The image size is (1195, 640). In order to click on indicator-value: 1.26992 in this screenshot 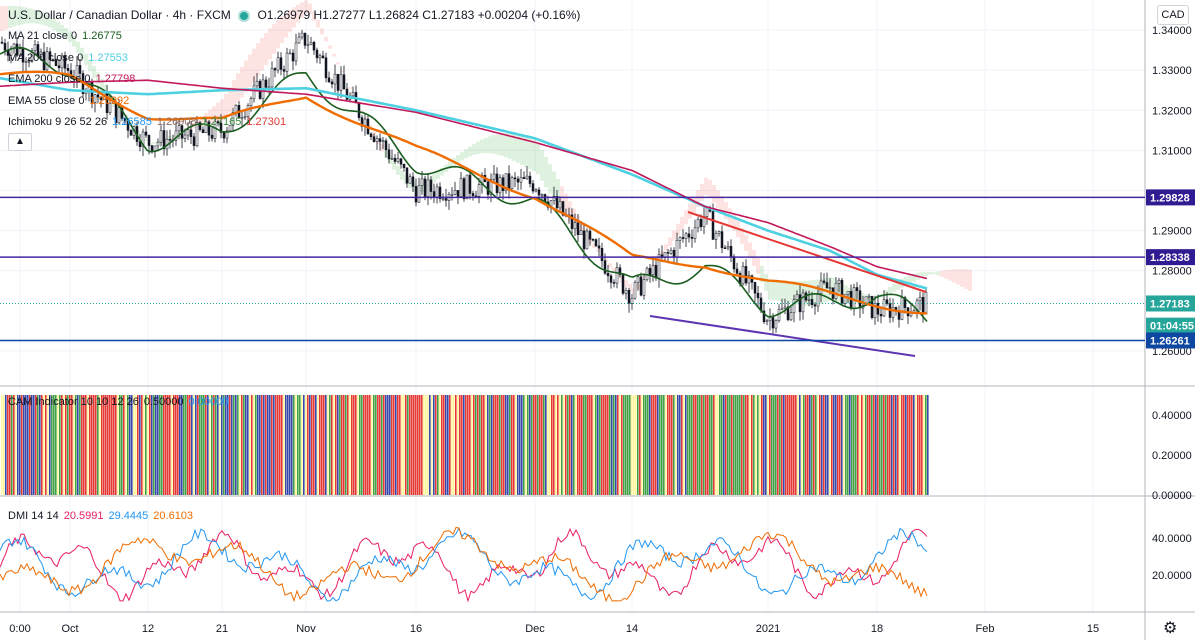, I will do `click(109, 100)`.